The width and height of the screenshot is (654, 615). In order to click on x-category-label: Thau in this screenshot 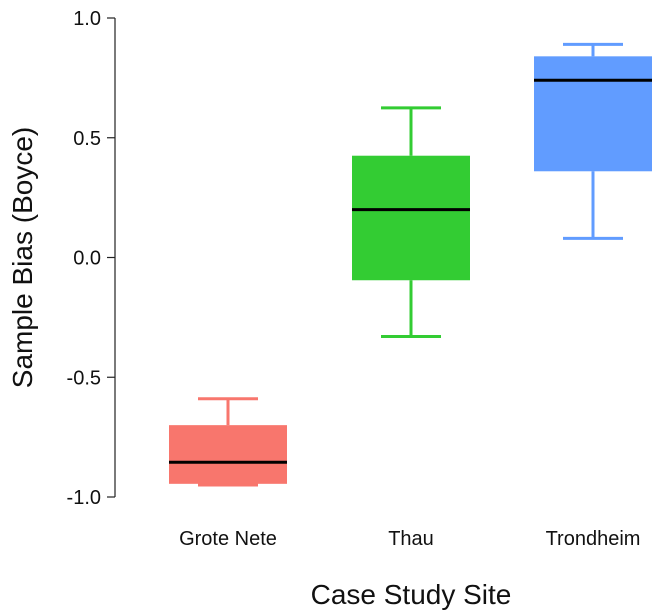, I will do `click(411, 539)`.